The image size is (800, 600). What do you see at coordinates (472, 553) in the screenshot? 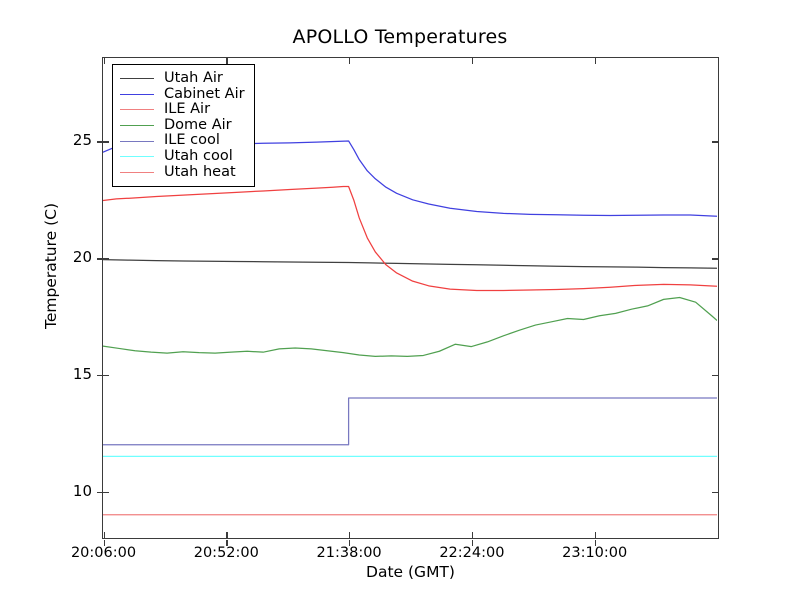
I see `x-tick-label: 22:24:00` at bounding box center [472, 553].